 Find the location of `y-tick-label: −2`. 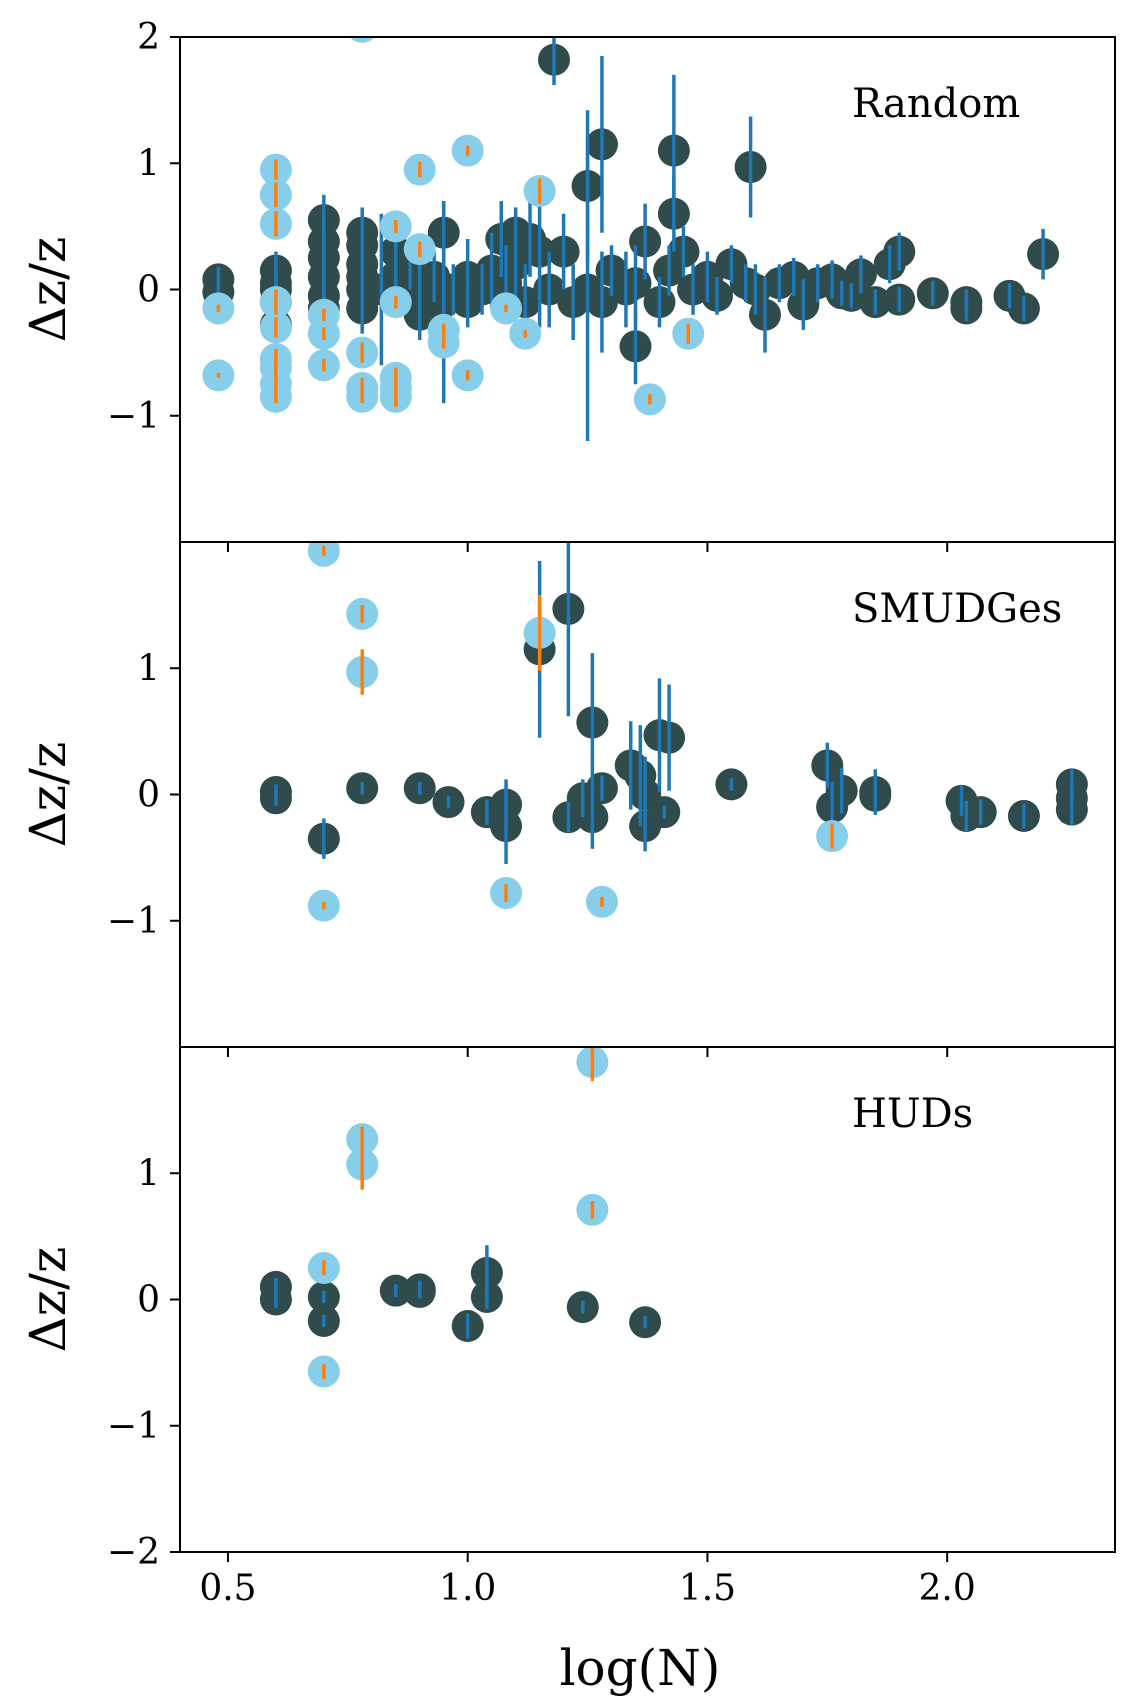

y-tick-label: −2 is located at coordinates (133, 1552).